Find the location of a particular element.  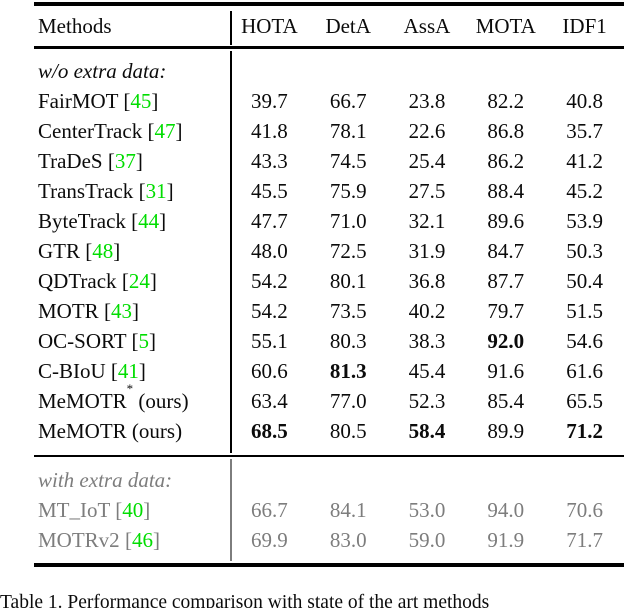

col-header-mota: MOTA is located at coordinates (505, 25).